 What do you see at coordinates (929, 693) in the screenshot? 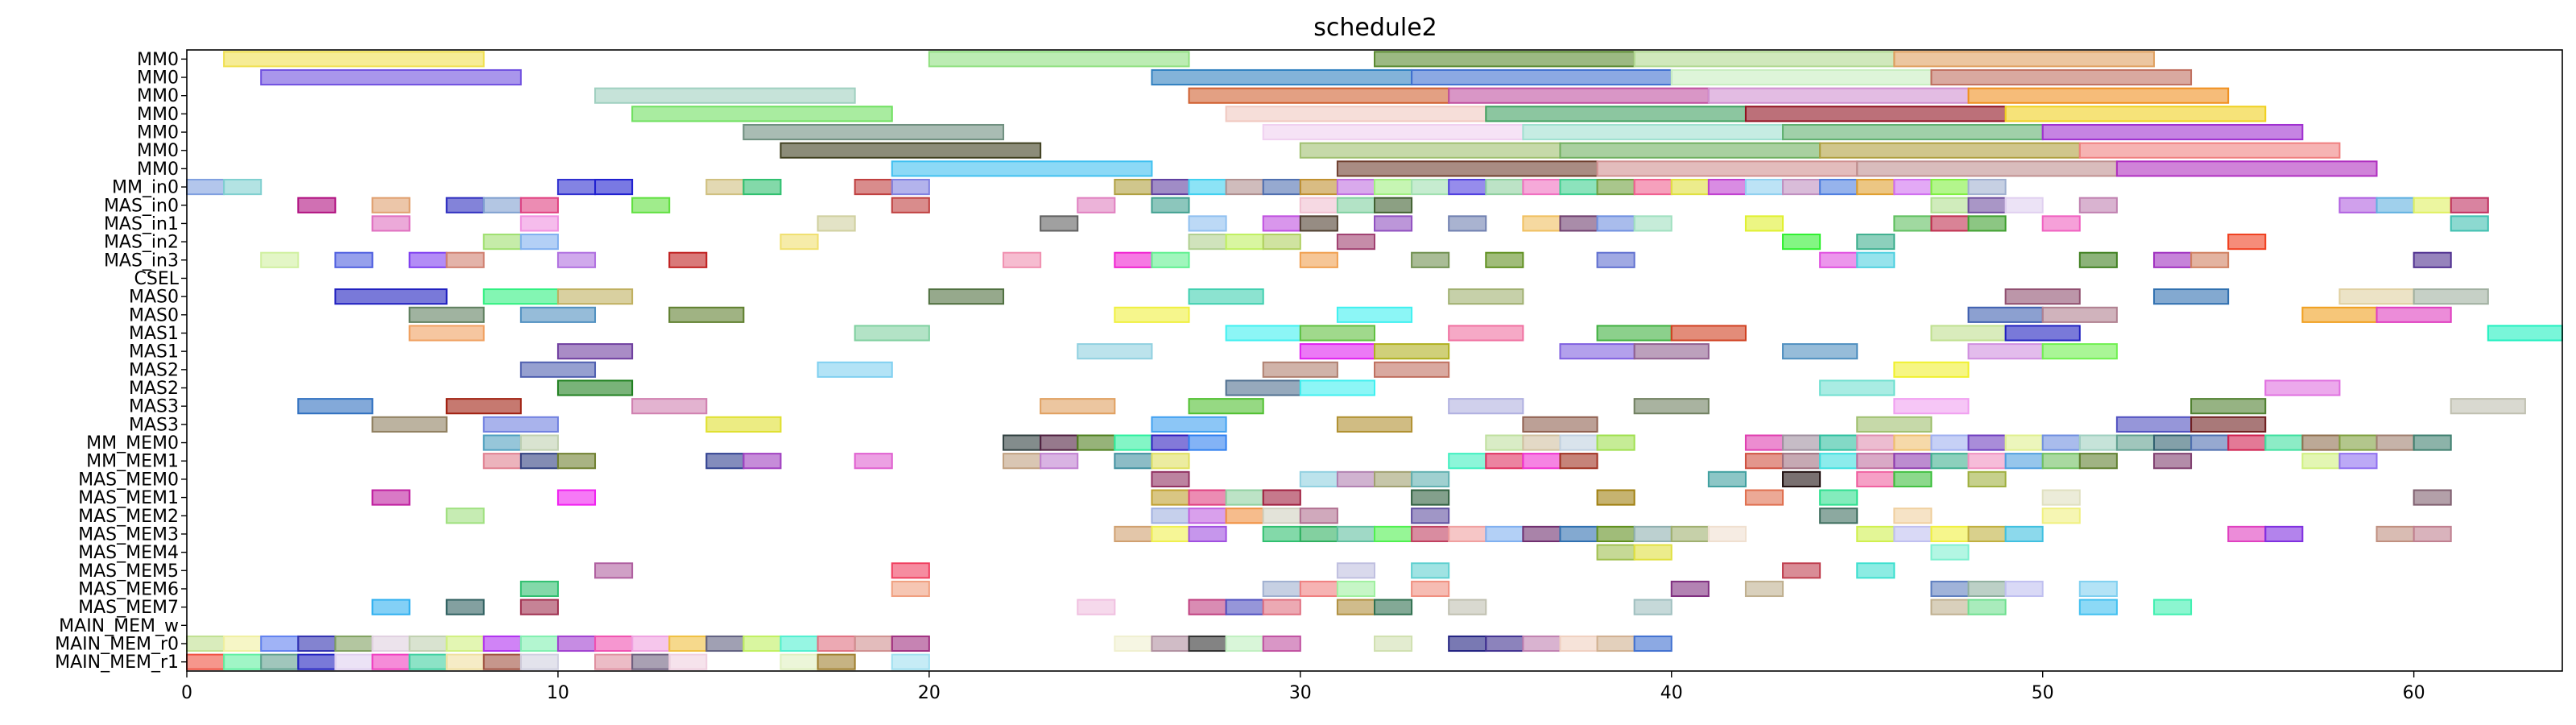
I see `x-tick-label: 20` at bounding box center [929, 693].